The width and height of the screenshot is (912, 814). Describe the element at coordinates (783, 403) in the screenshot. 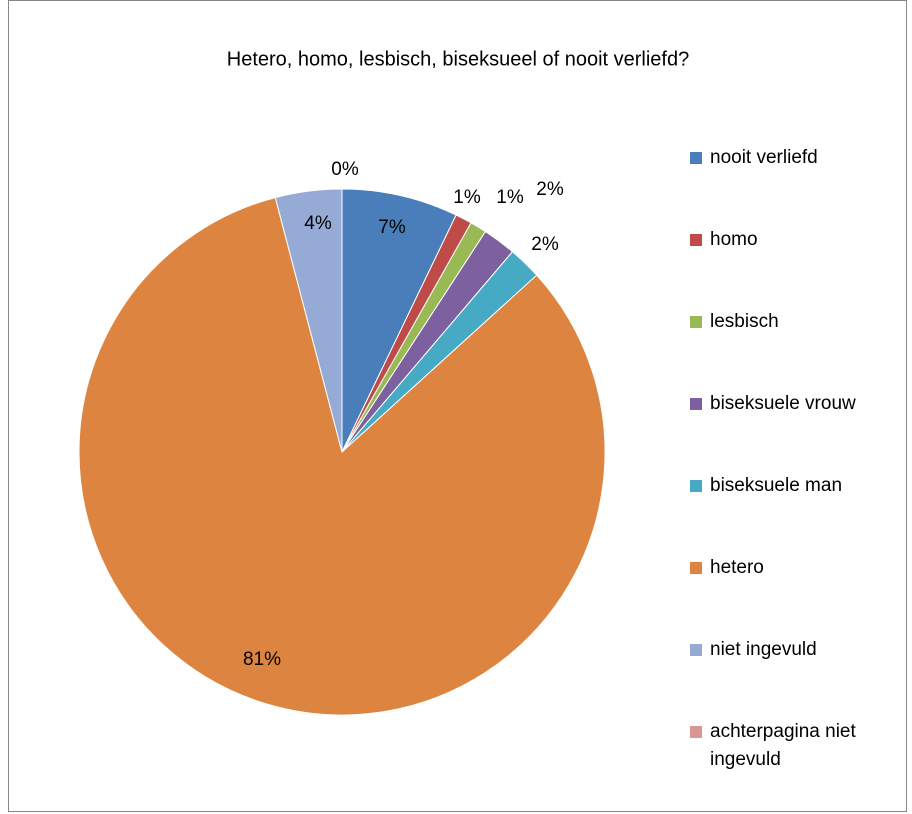

I see `legend-label: biseksuele vrouw` at that location.